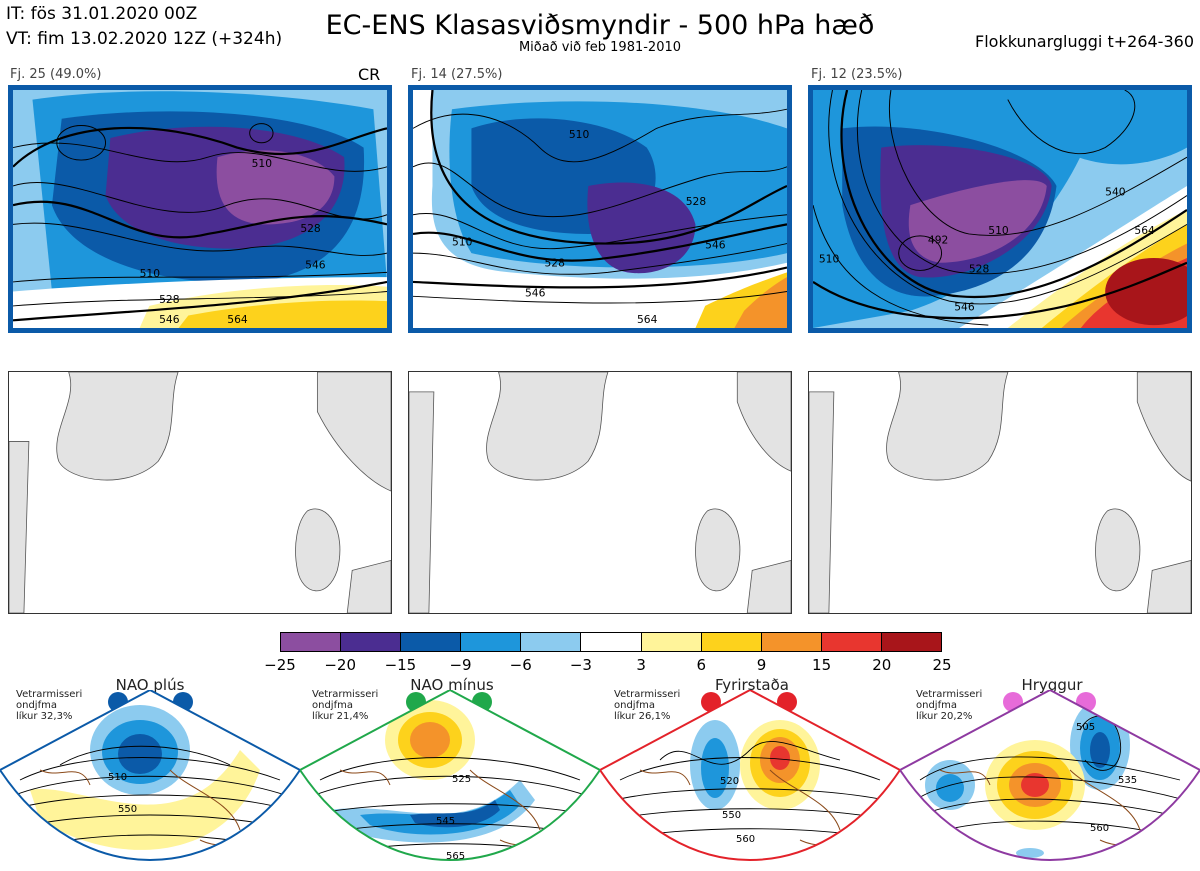 Image resolution: width=1200 pixels, height=871 pixels. What do you see at coordinates (761, 665) in the screenshot?
I see `colorbar-tick: 9` at bounding box center [761, 665].